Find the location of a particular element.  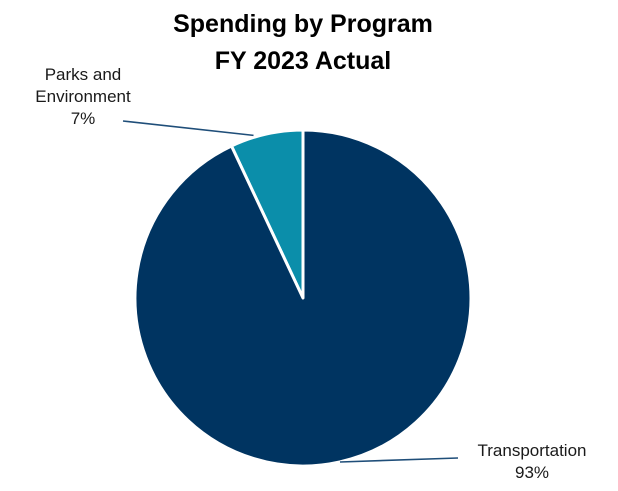

slice-label-parks-line2: Environment is located at coordinates (83, 96).